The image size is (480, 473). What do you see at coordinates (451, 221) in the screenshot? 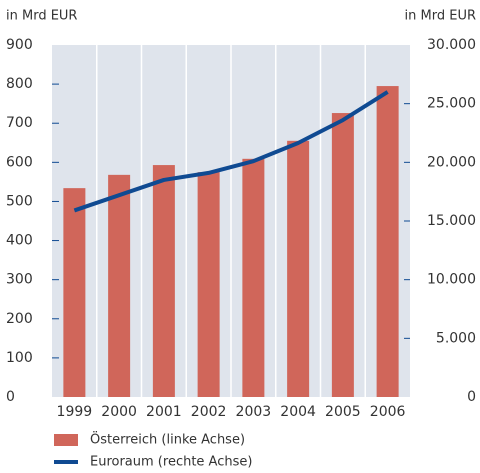
I see `y2-tick-label: 15.000` at bounding box center [451, 221].